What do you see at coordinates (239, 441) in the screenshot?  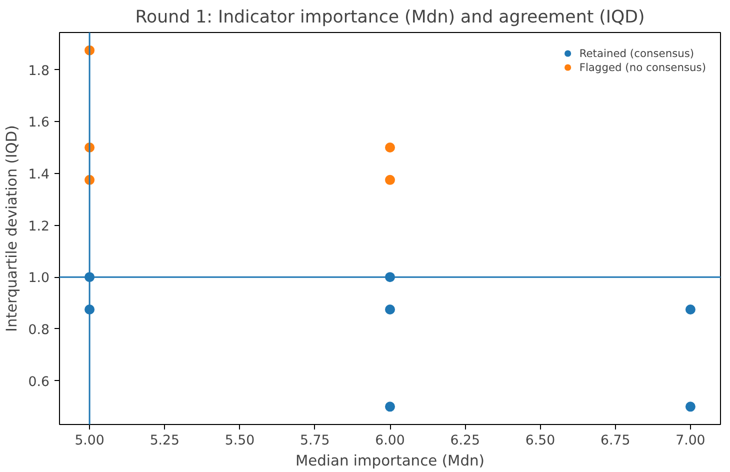 I see `x-tick-label: 5.50` at bounding box center [239, 441].